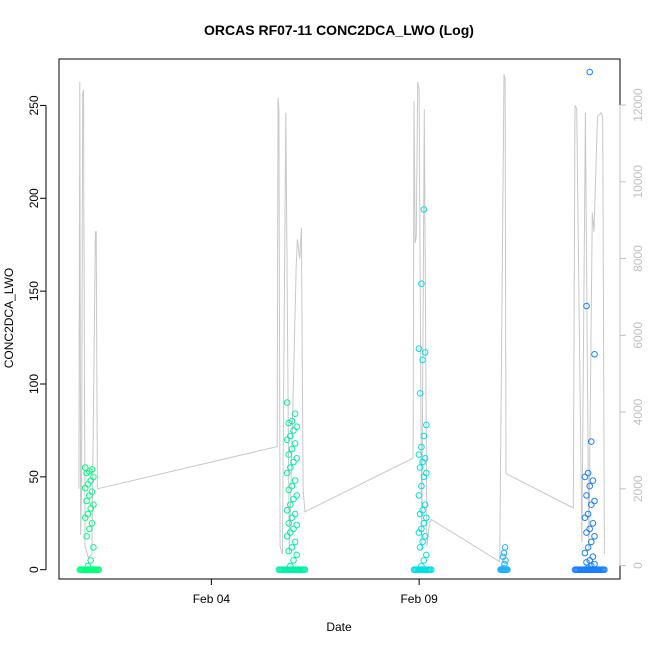 This screenshot has width=650, height=650. I want to click on y-axis: 0 50 100 150 200 250, so click(37, 334).